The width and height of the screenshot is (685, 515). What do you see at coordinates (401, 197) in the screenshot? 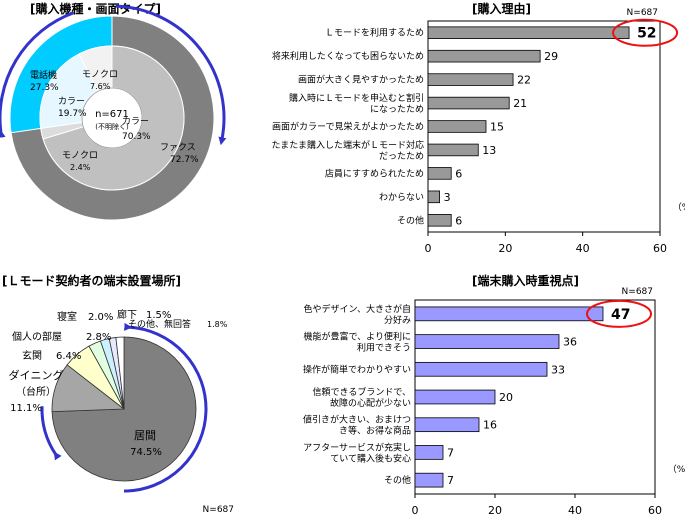
I see `category-label: わからない` at bounding box center [401, 197].